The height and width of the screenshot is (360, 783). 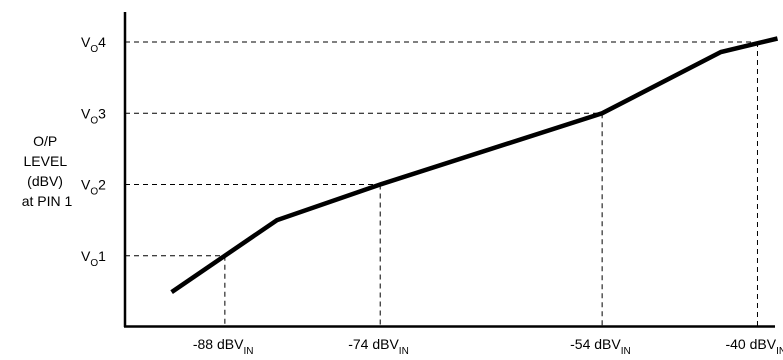 What do you see at coordinates (45, 181) in the screenshot?
I see `y-axis-label-line: (dBV)` at bounding box center [45, 181].